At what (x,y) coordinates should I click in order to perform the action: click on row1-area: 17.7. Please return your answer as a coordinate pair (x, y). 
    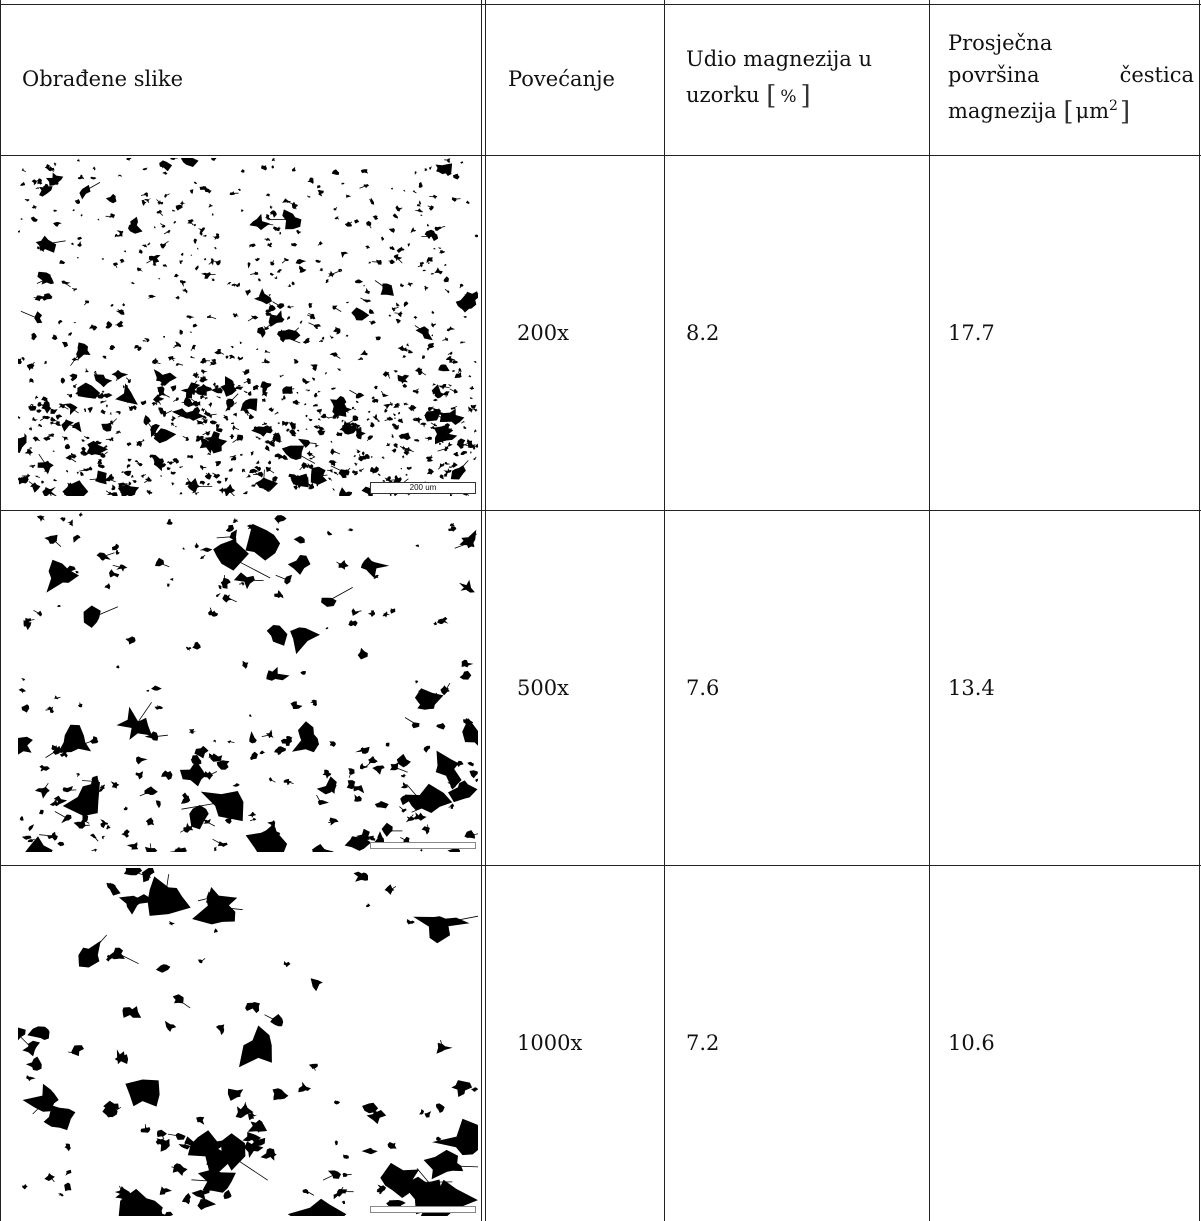
    Looking at the image, I should click on (971, 332).